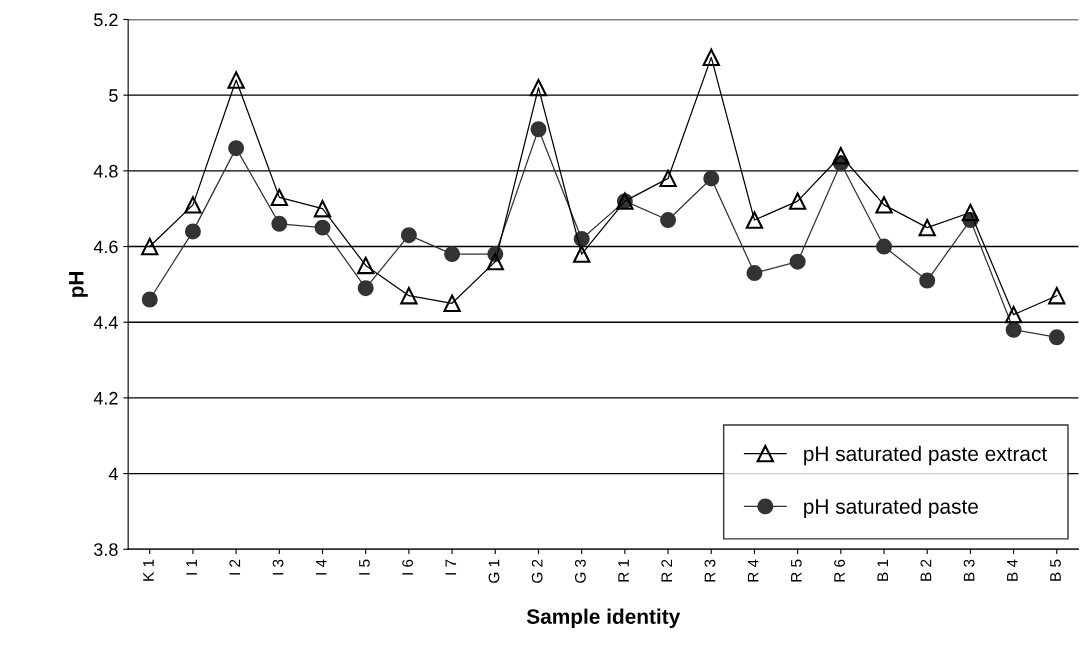  What do you see at coordinates (537, 571) in the screenshot?
I see `x-tick-label: G 2` at bounding box center [537, 571].